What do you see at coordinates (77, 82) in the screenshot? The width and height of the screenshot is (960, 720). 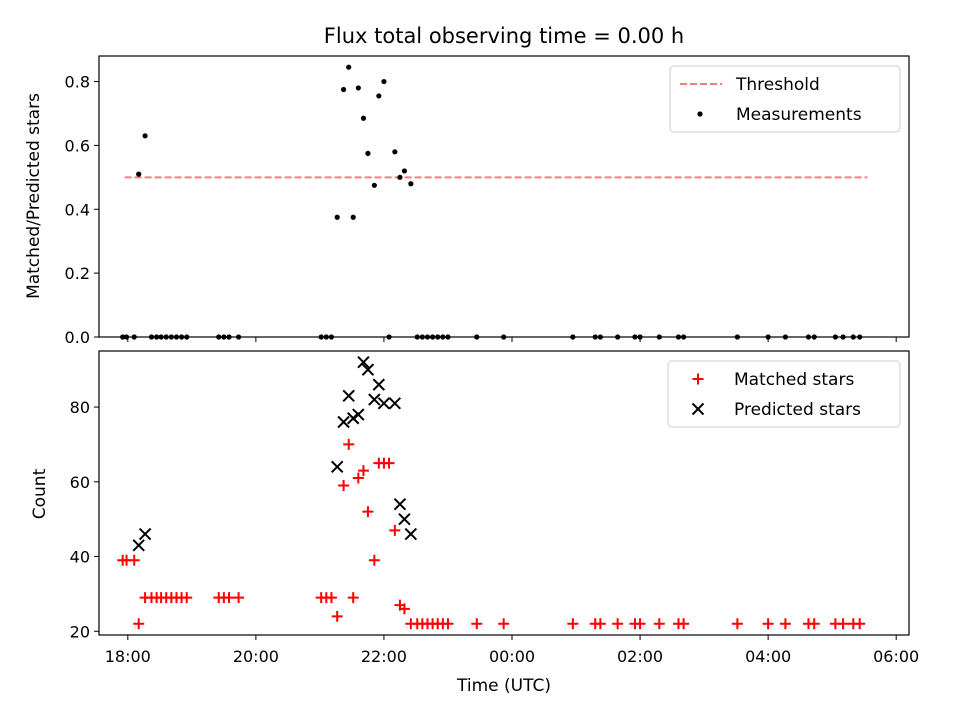 I see `y-tick-label: 0.8` at bounding box center [77, 82].